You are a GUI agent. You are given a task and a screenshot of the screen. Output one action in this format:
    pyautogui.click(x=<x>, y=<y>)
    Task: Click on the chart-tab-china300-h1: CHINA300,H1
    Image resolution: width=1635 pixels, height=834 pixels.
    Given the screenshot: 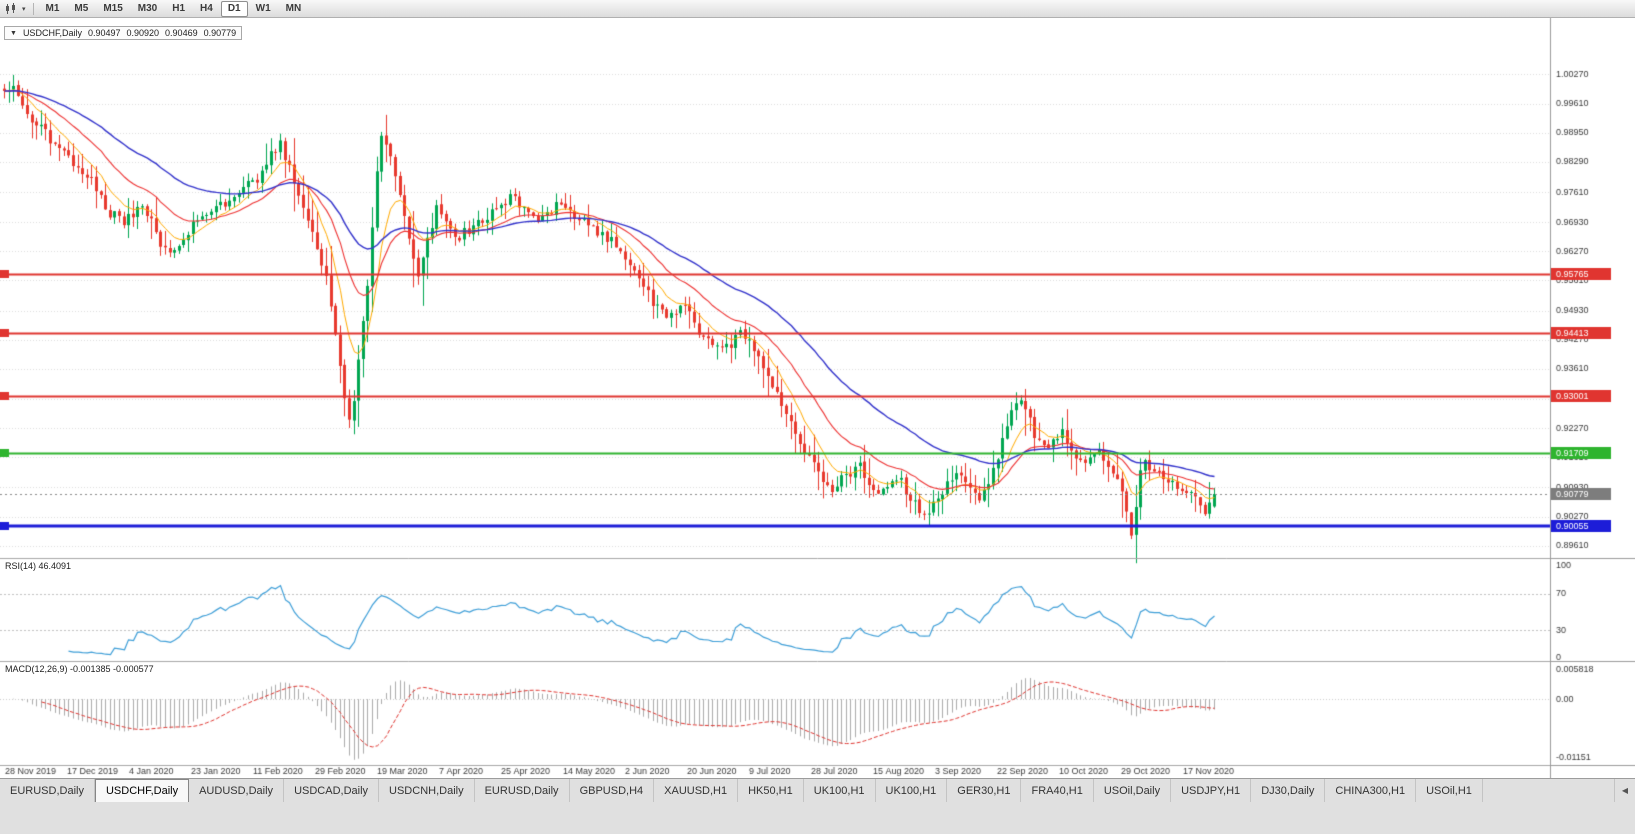 What is the action you would take?
    pyautogui.click(x=1371, y=790)
    